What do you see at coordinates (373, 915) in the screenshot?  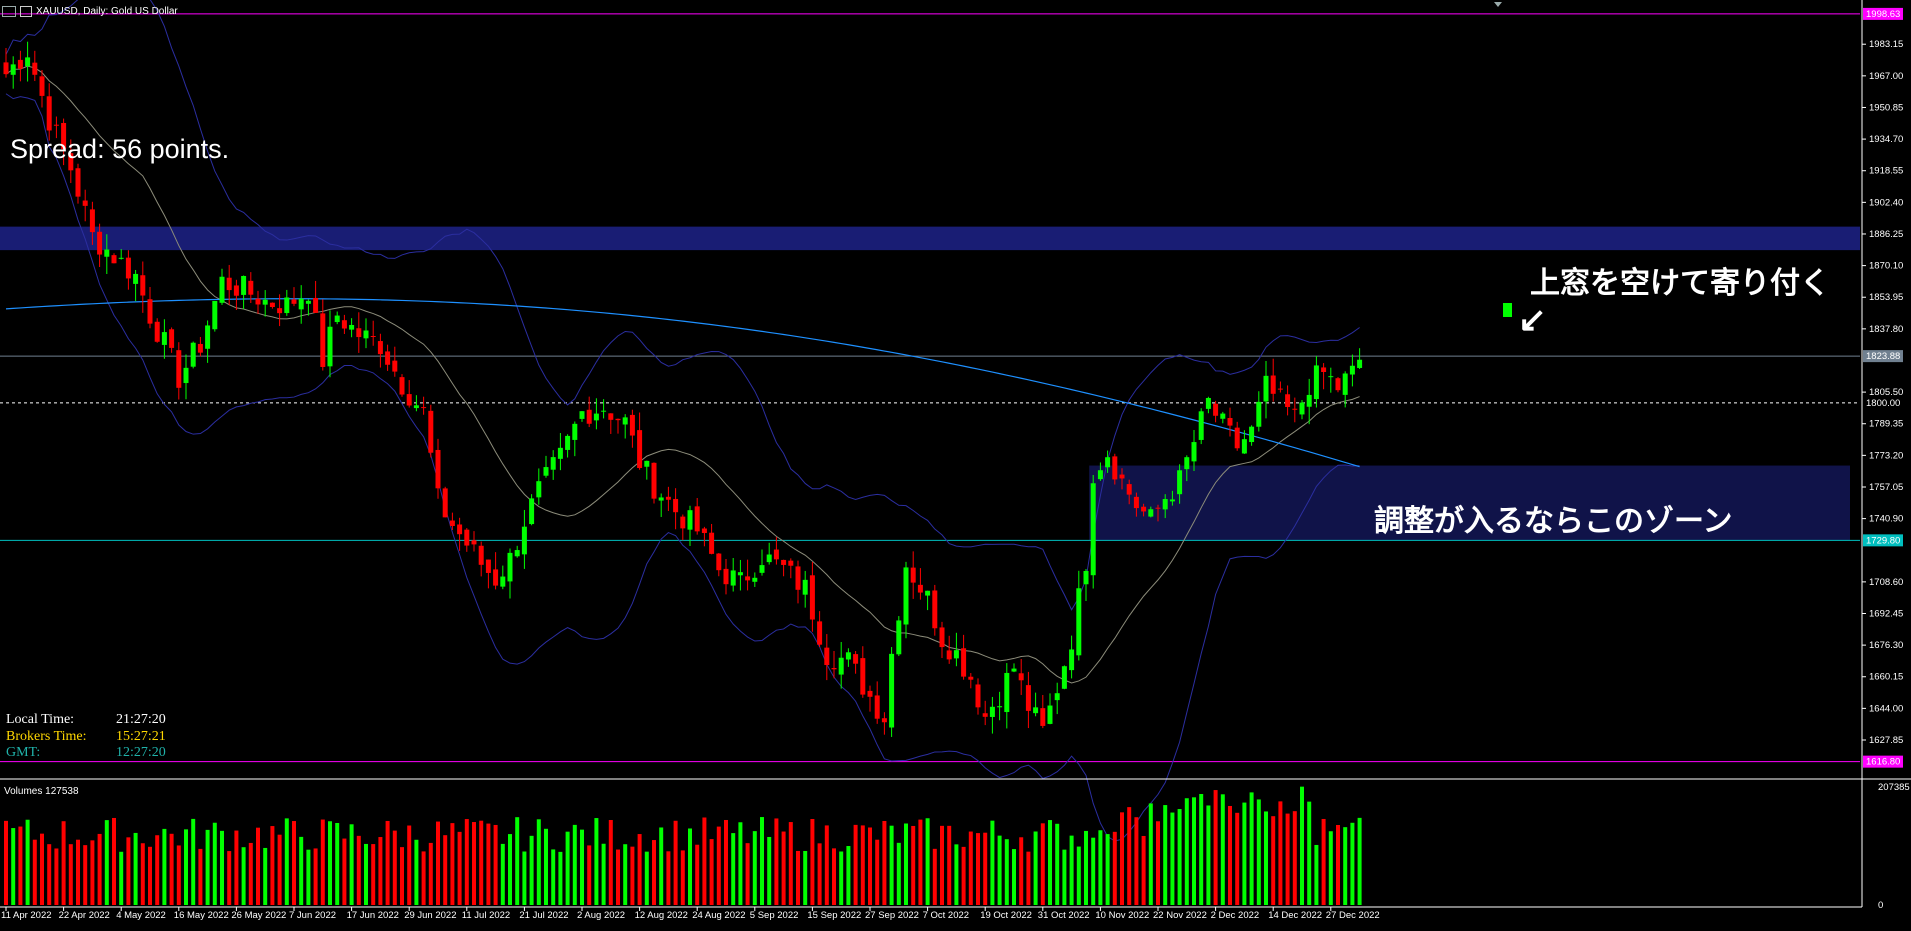 I see `time-tick-label: 17 Jun 2022` at bounding box center [373, 915].